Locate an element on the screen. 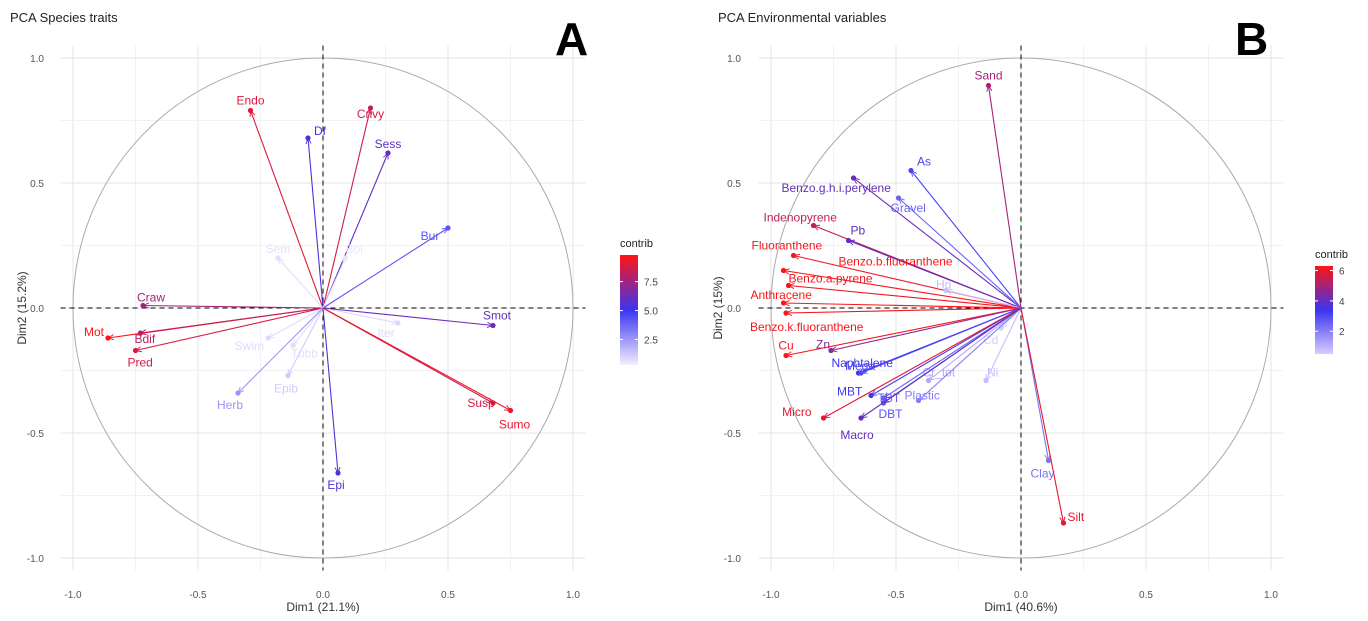 This screenshot has height=621, width=1368. arrow-ni is located at coordinates (1003, 344).